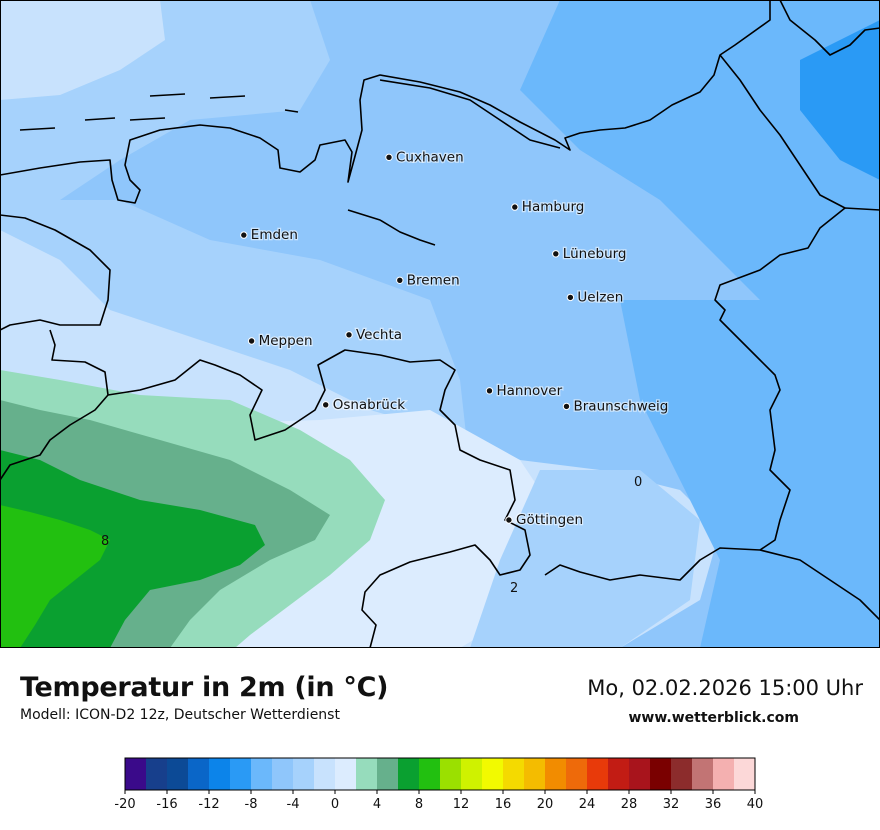 Image resolution: width=880 pixels, height=830 pixels. Describe the element at coordinates (371, 535) in the screenshot. I see `isoline-labels: 0 2 8` at that location.